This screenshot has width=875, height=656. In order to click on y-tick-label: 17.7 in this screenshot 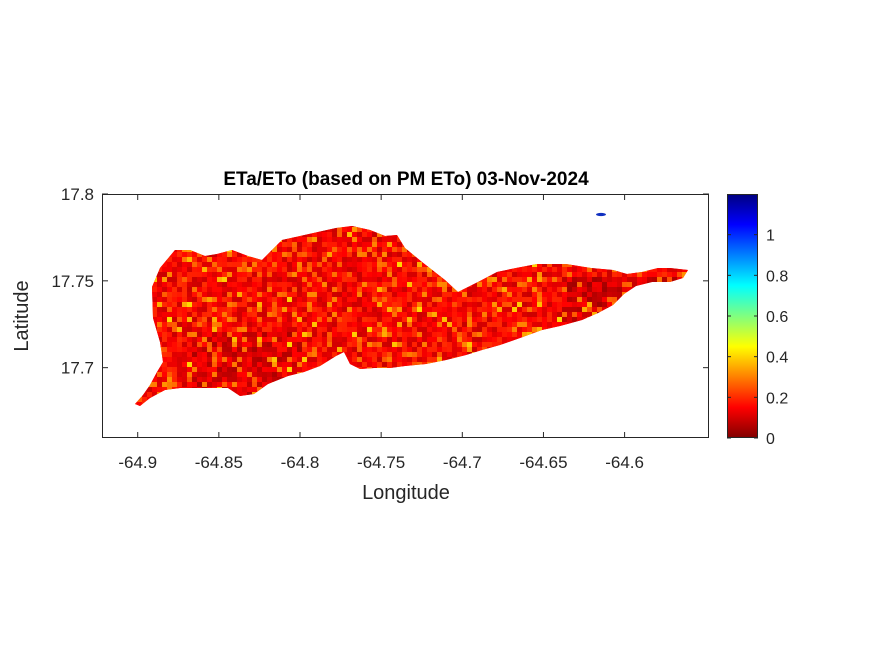, I will do `click(77, 368)`.